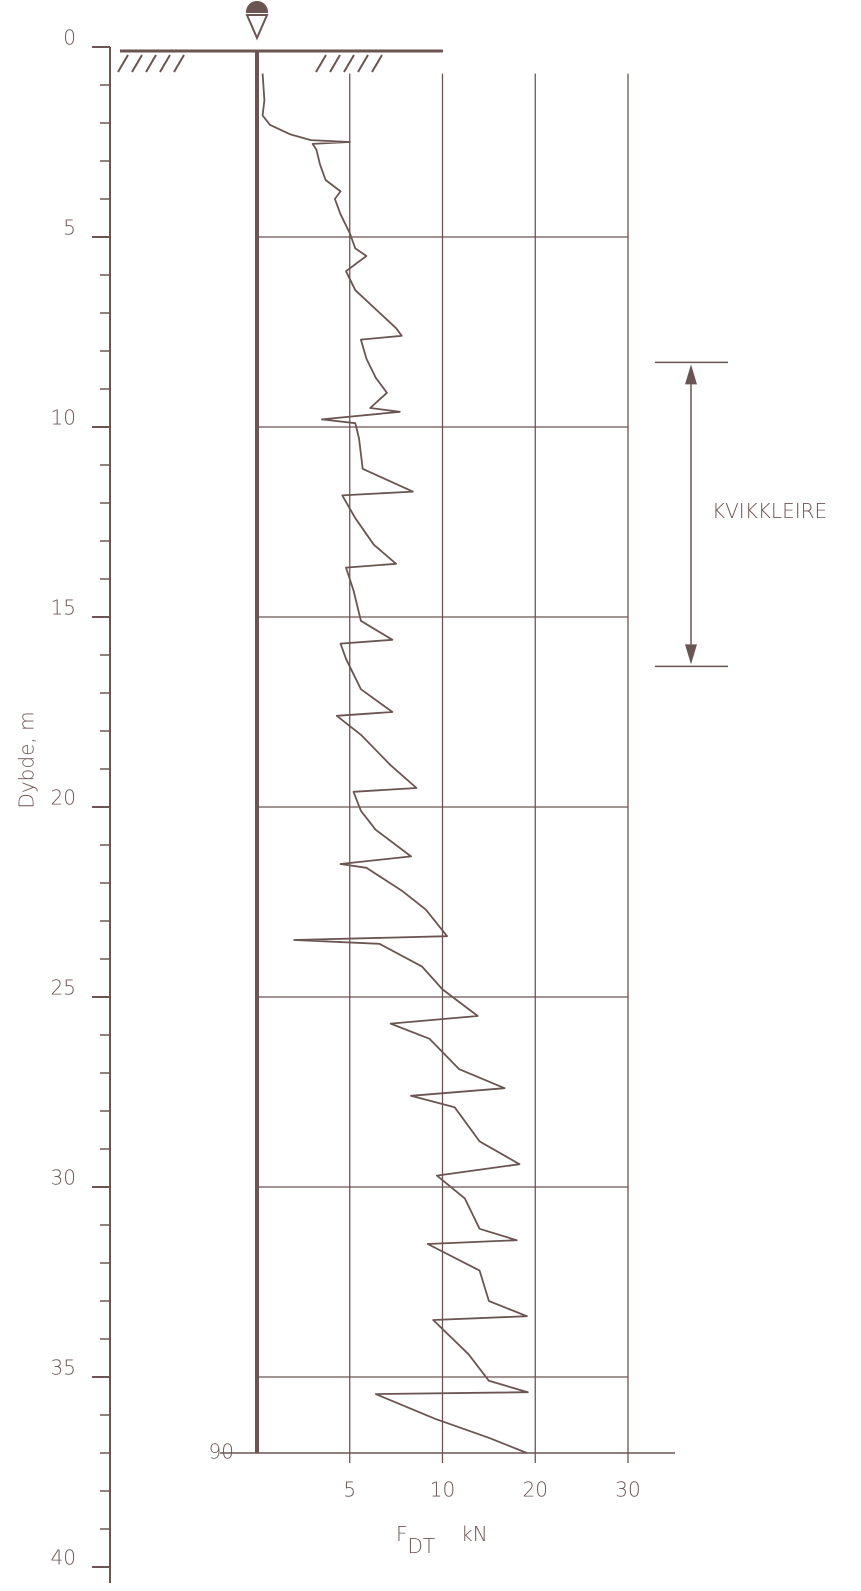  I want to click on end-label: 90, so click(221, 1452).